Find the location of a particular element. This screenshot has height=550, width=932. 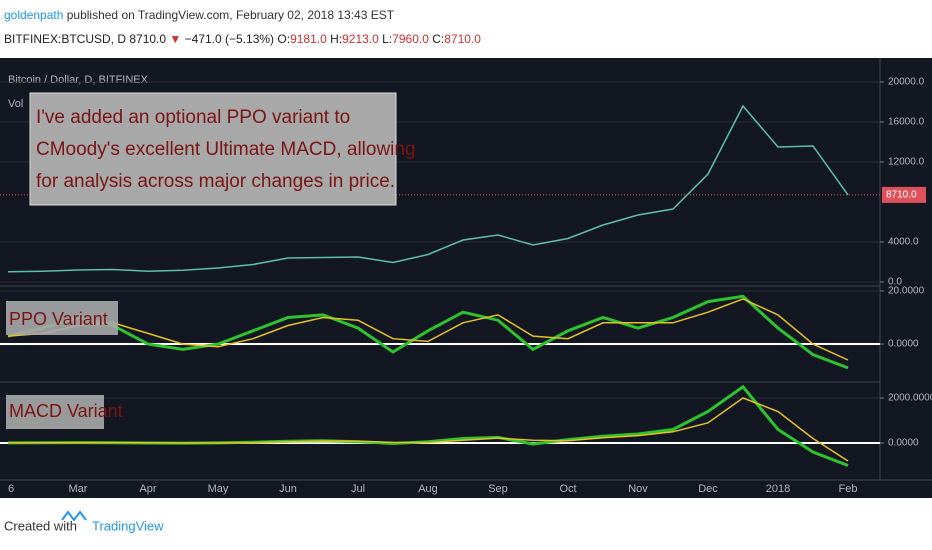

brand: TradingView is located at coordinates (128, 525).